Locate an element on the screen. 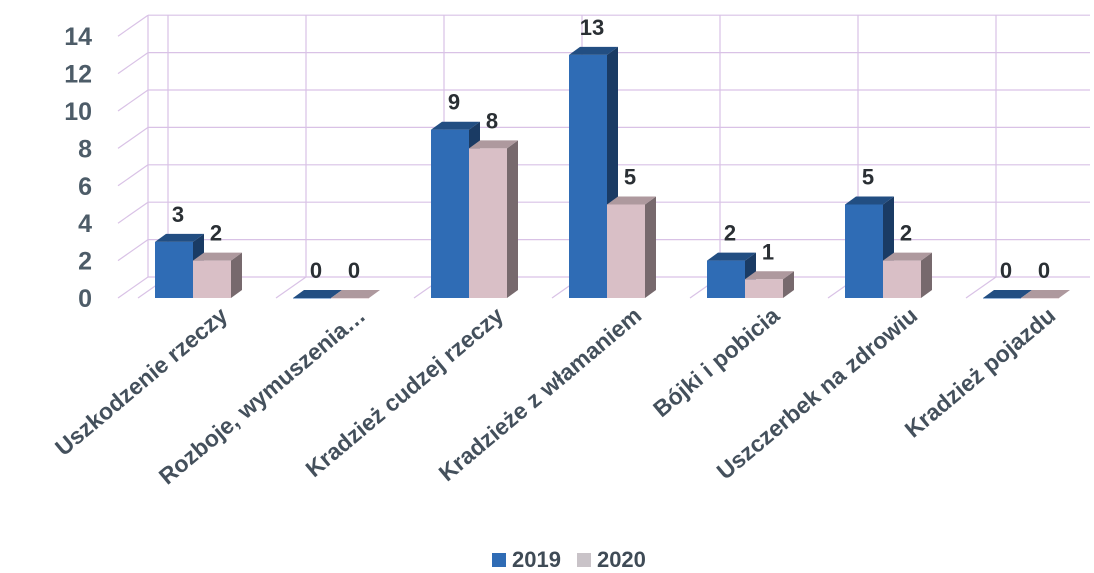 This screenshot has height=573, width=1094. legend-label-2020: 2020 is located at coordinates (621, 559).